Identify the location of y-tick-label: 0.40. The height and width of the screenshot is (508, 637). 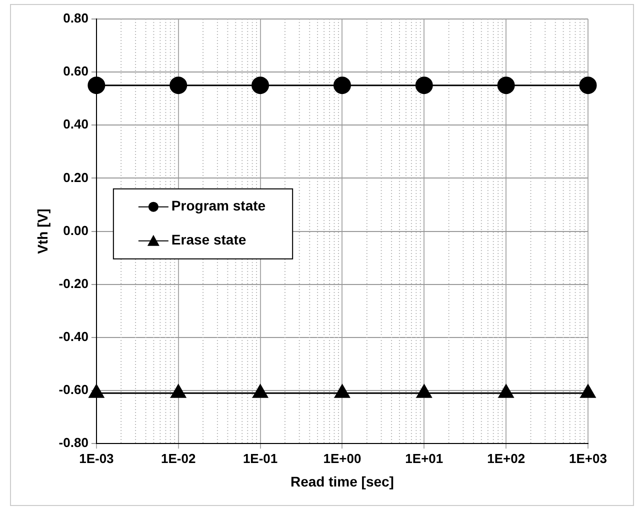
(75, 124).